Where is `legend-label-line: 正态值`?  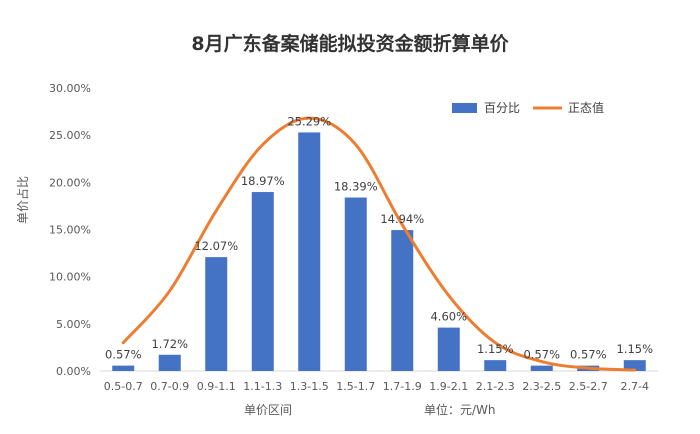 legend-label-line: 正态值 is located at coordinates (586, 107).